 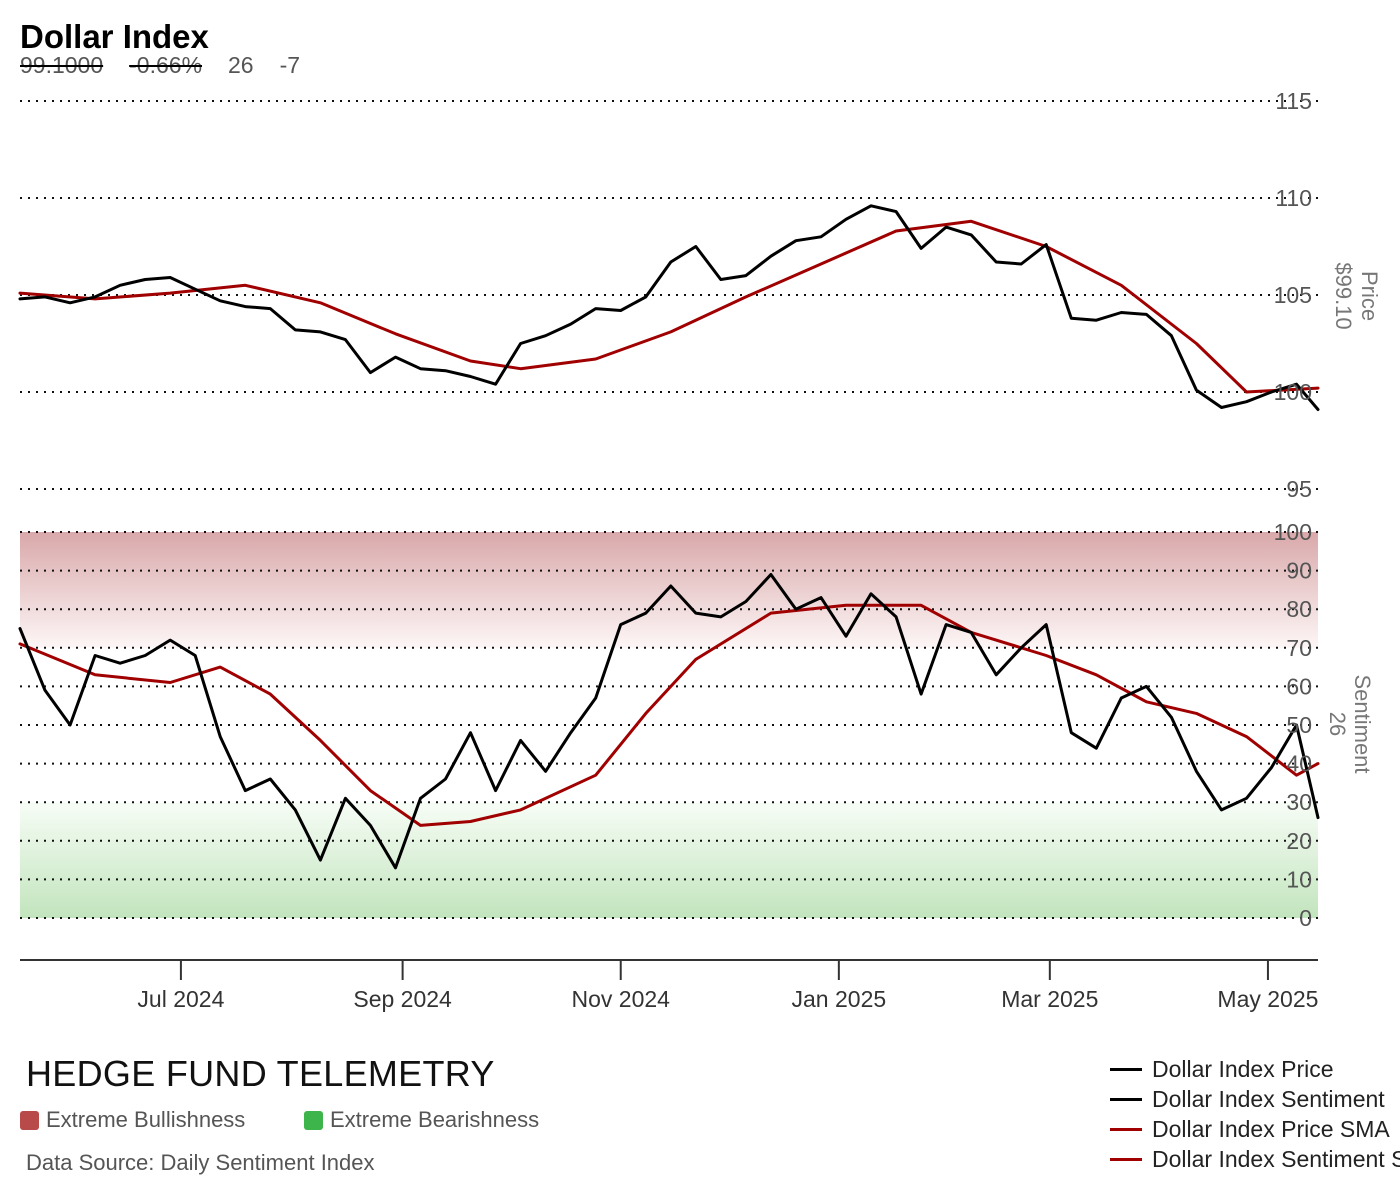 What do you see at coordinates (1293, 392) in the screenshot?
I see `price-tick-label: 100` at bounding box center [1293, 392].